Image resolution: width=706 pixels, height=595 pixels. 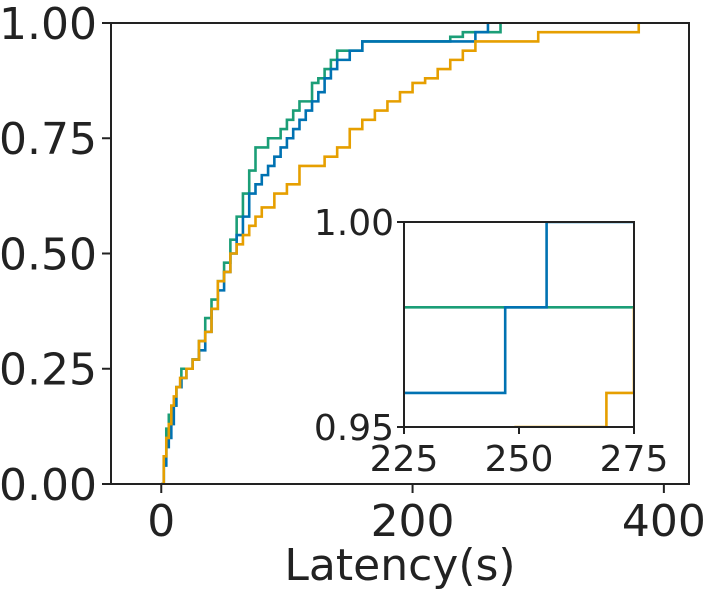 I want to click on main-y-tick-label: 0.50, so click(x=48, y=254).